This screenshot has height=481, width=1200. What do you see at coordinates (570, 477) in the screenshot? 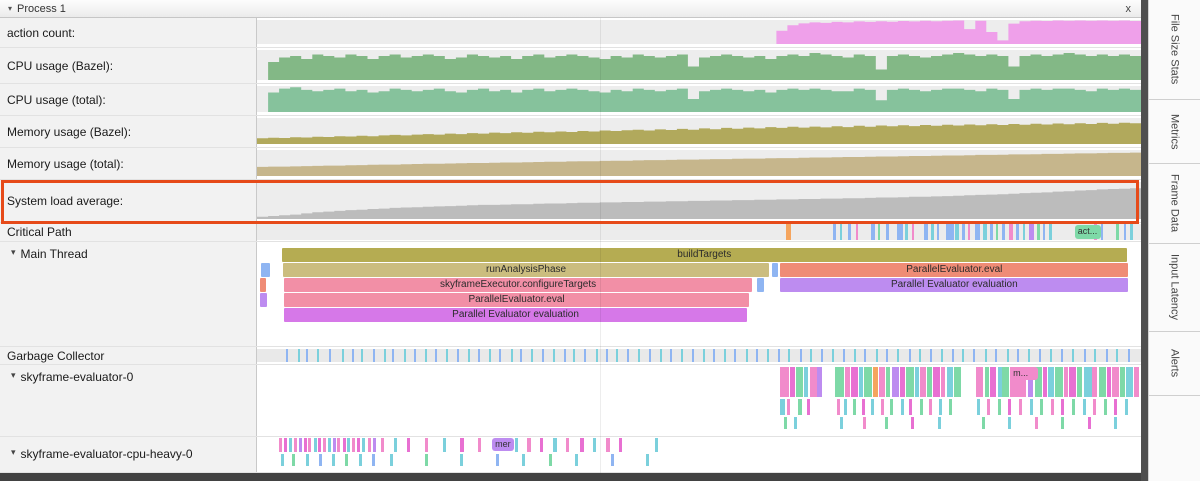
I see `horizontal-scrollbar` at bounding box center [570, 477].